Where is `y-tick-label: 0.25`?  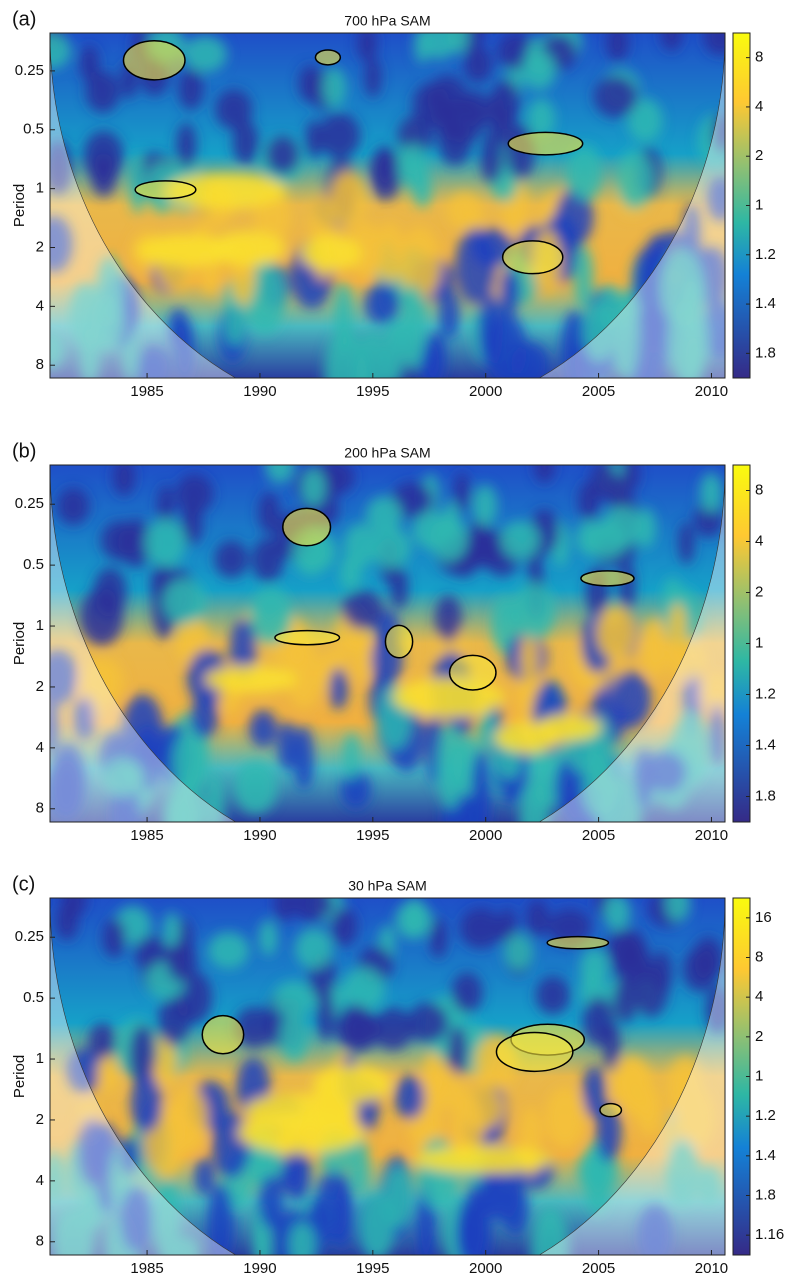 y-tick-label: 0.25 is located at coordinates (29, 503).